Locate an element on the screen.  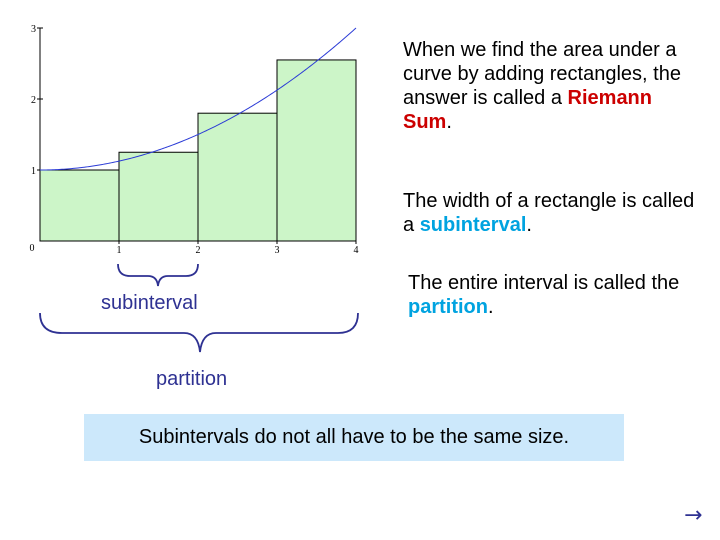
partition-brace is located at coordinates (199, 332).